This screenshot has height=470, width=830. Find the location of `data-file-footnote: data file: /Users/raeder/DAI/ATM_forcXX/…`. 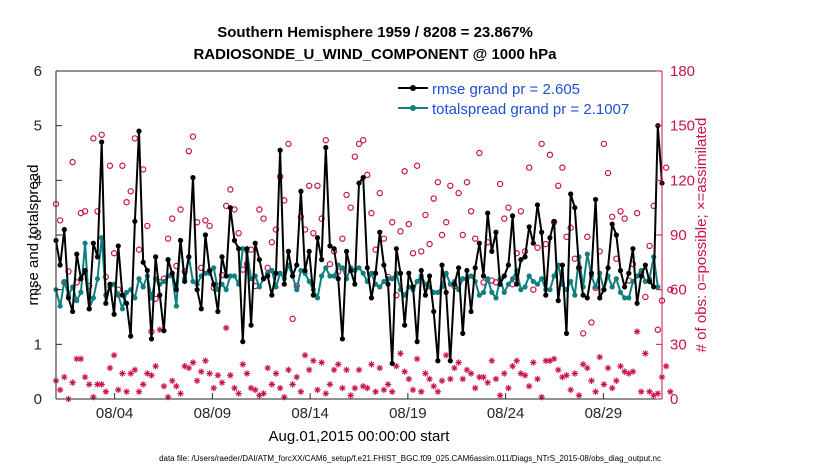

data-file-footnote: data file: /Users/raeder/DAI/ATM_forcXX/… is located at coordinates (410, 458).